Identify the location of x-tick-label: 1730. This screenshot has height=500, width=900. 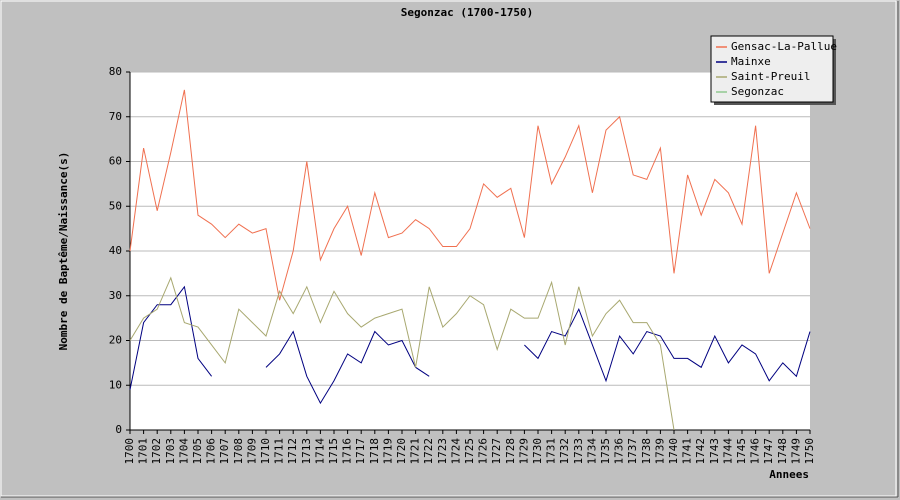
(537, 451).